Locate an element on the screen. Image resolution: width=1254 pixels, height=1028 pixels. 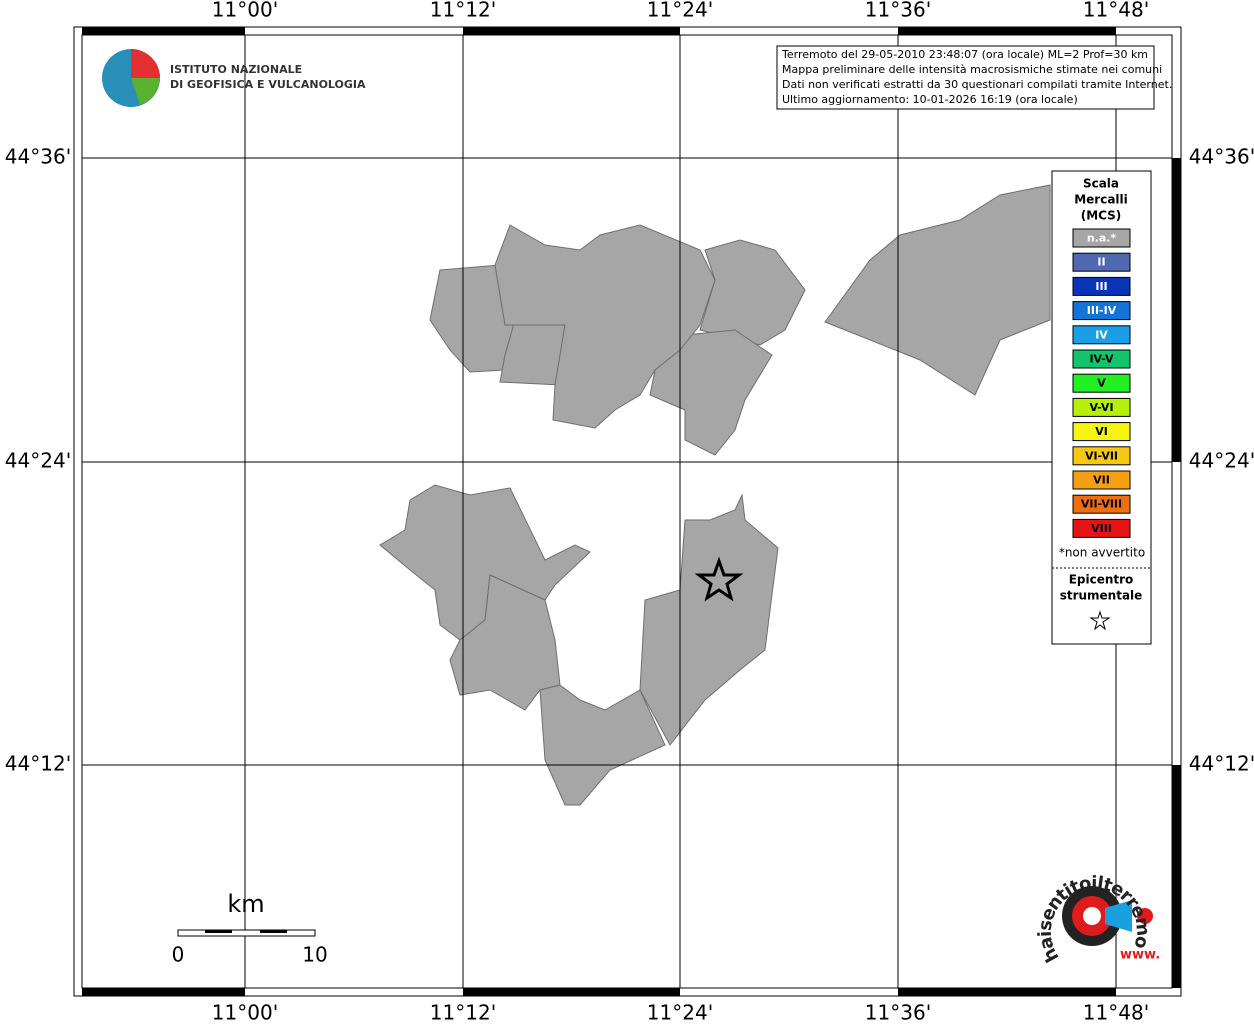
ingv-name: DI GEOFISICA E VULCANOLOGIA is located at coordinates (268, 84).